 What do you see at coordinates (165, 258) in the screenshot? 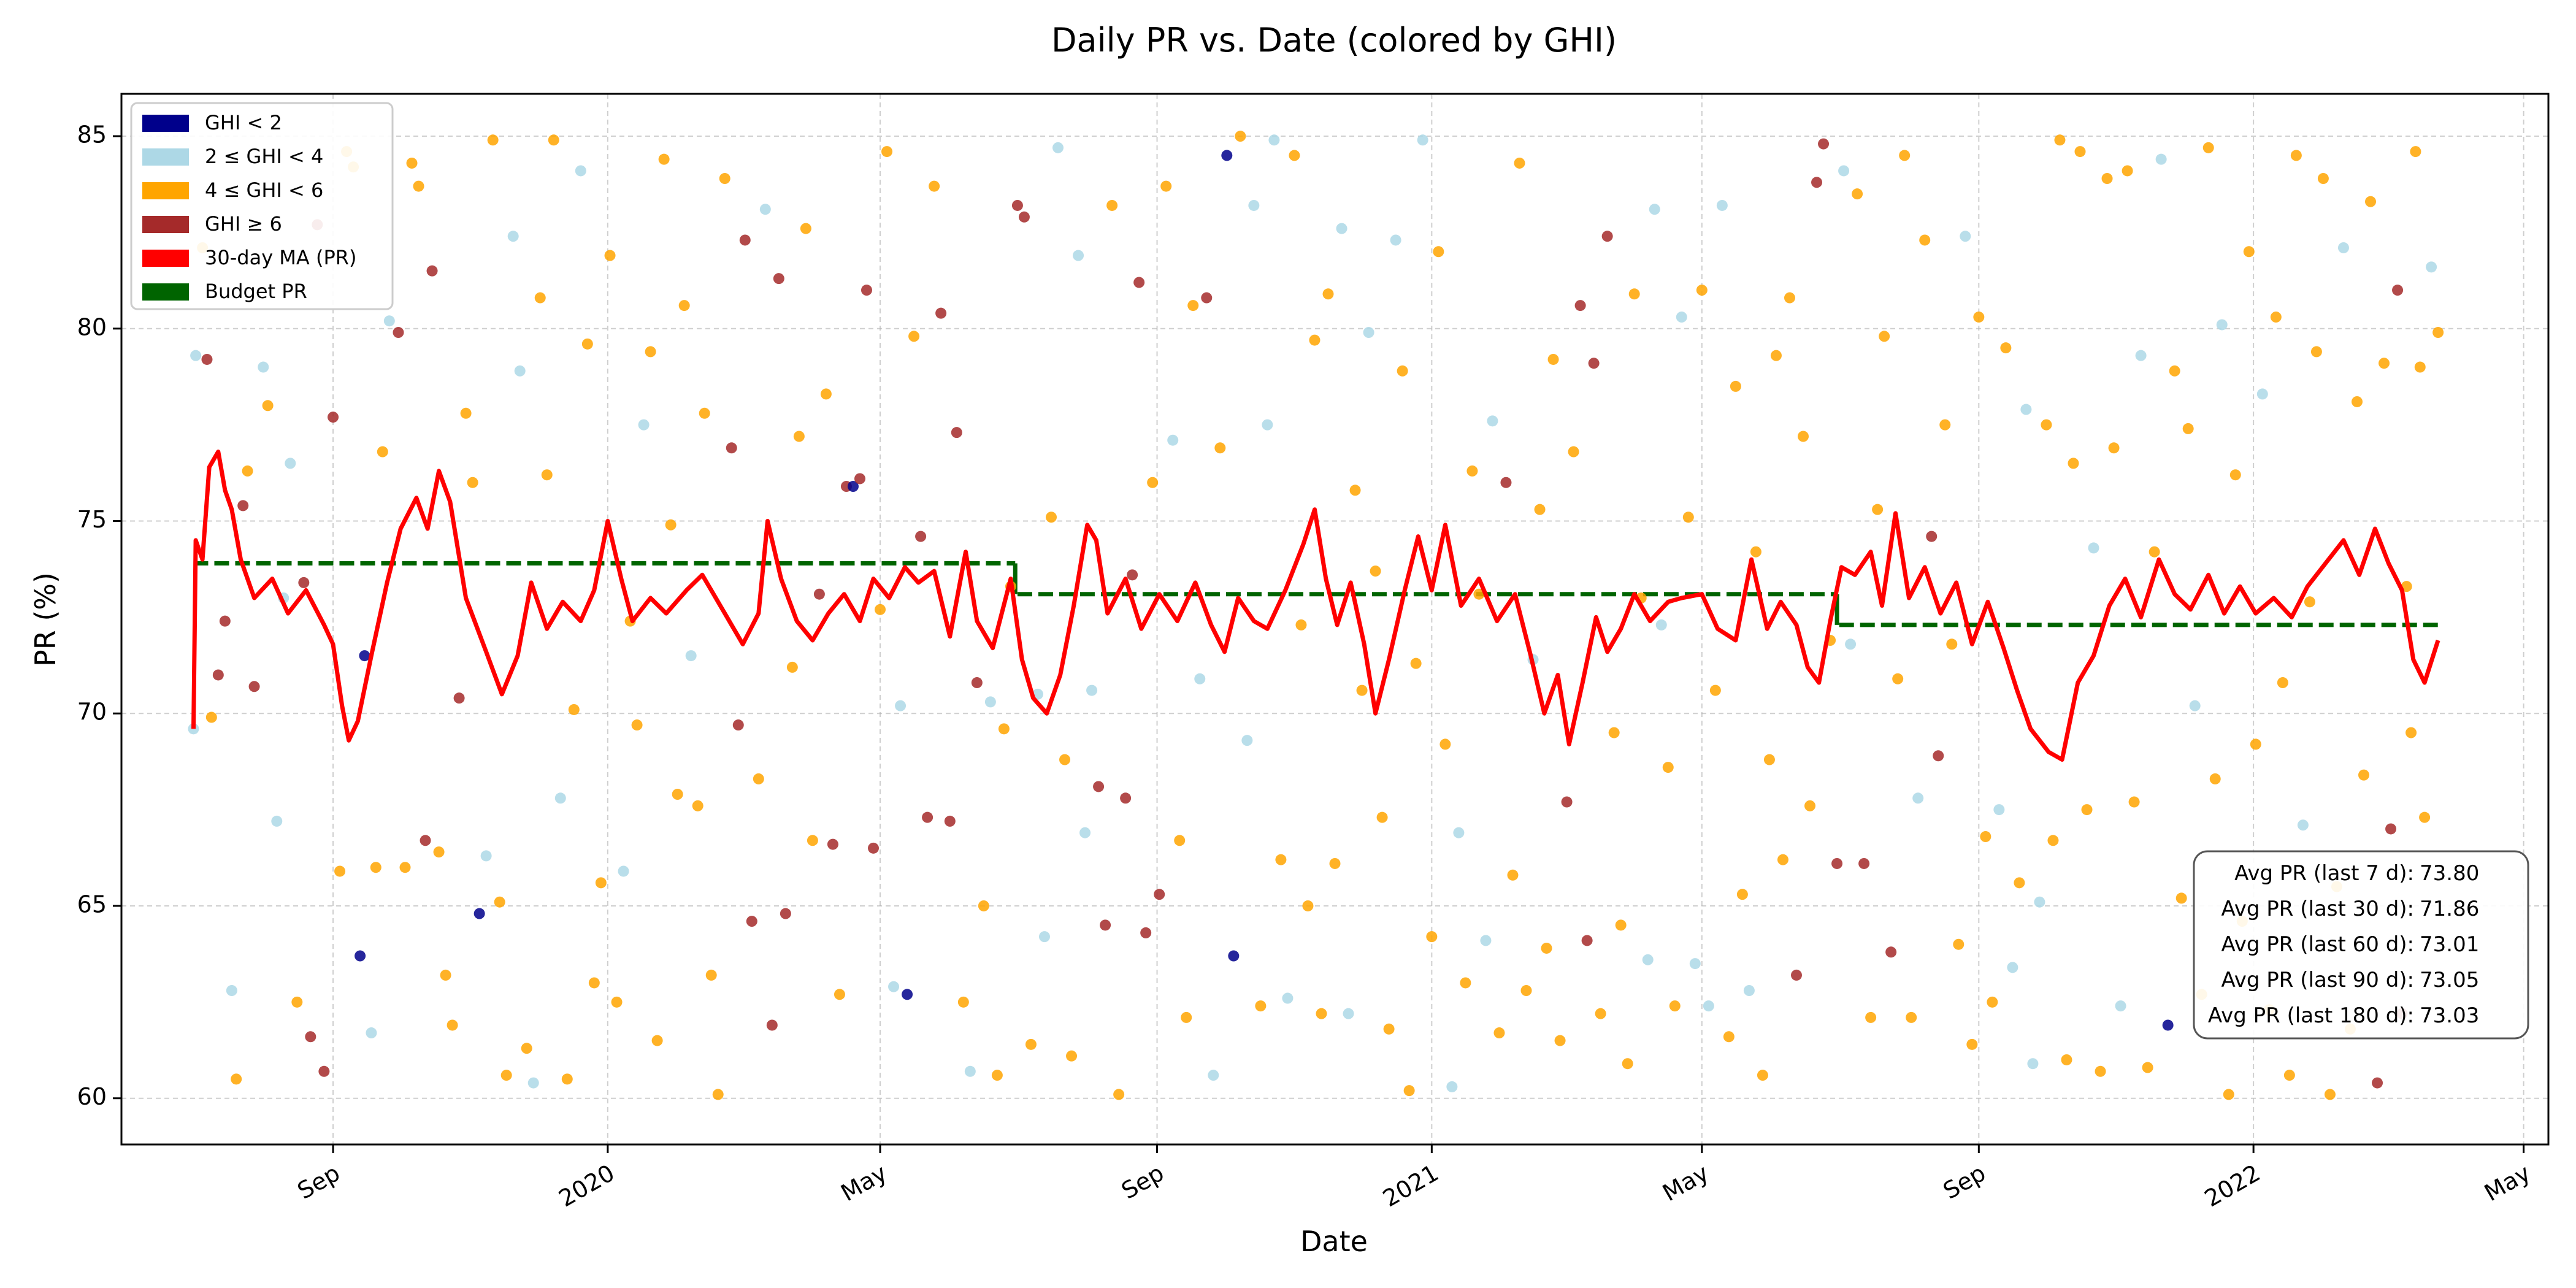
I see `legend-swatch-ma` at bounding box center [165, 258].